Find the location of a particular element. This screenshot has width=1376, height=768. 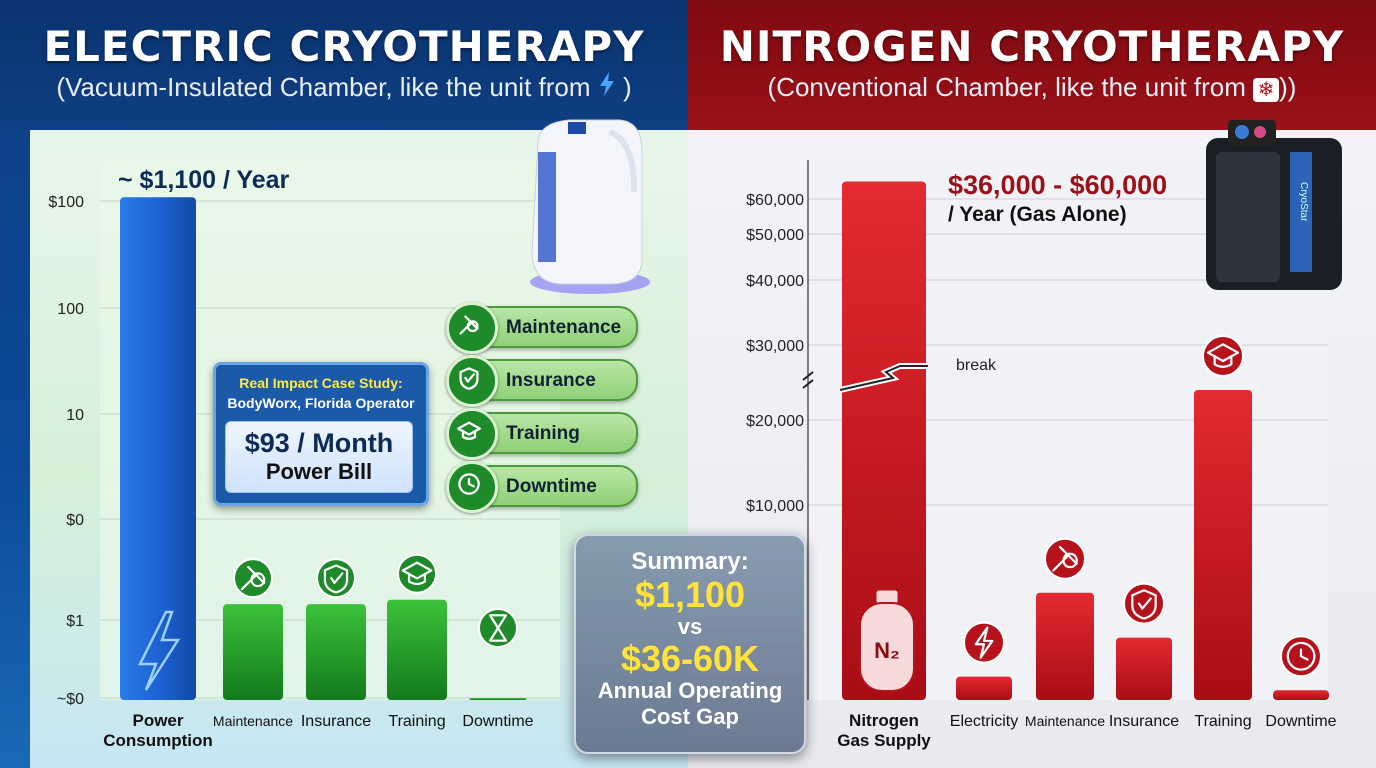

nitrogen-category-label: Downtime is located at coordinates (1300, 721).